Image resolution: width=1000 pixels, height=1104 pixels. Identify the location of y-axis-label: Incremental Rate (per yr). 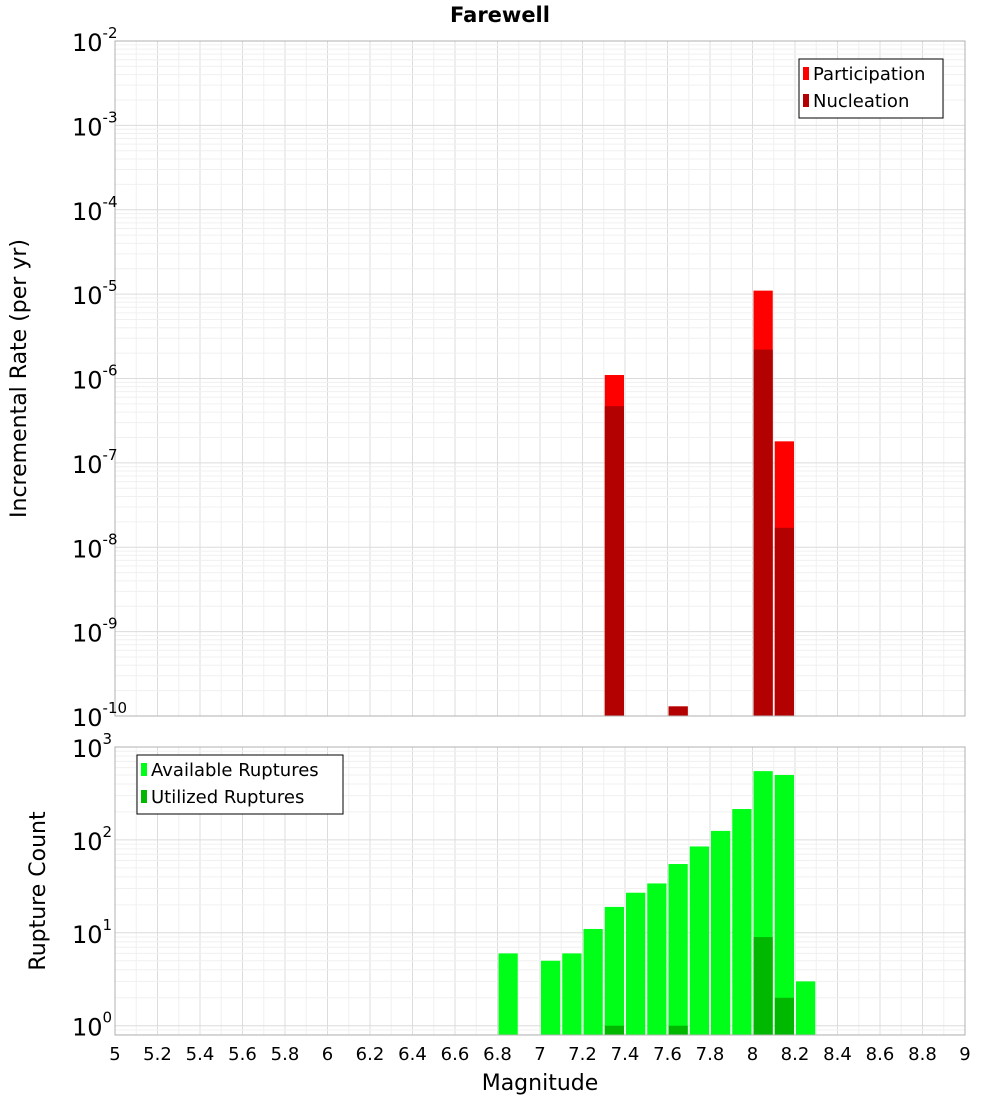
(19, 378).